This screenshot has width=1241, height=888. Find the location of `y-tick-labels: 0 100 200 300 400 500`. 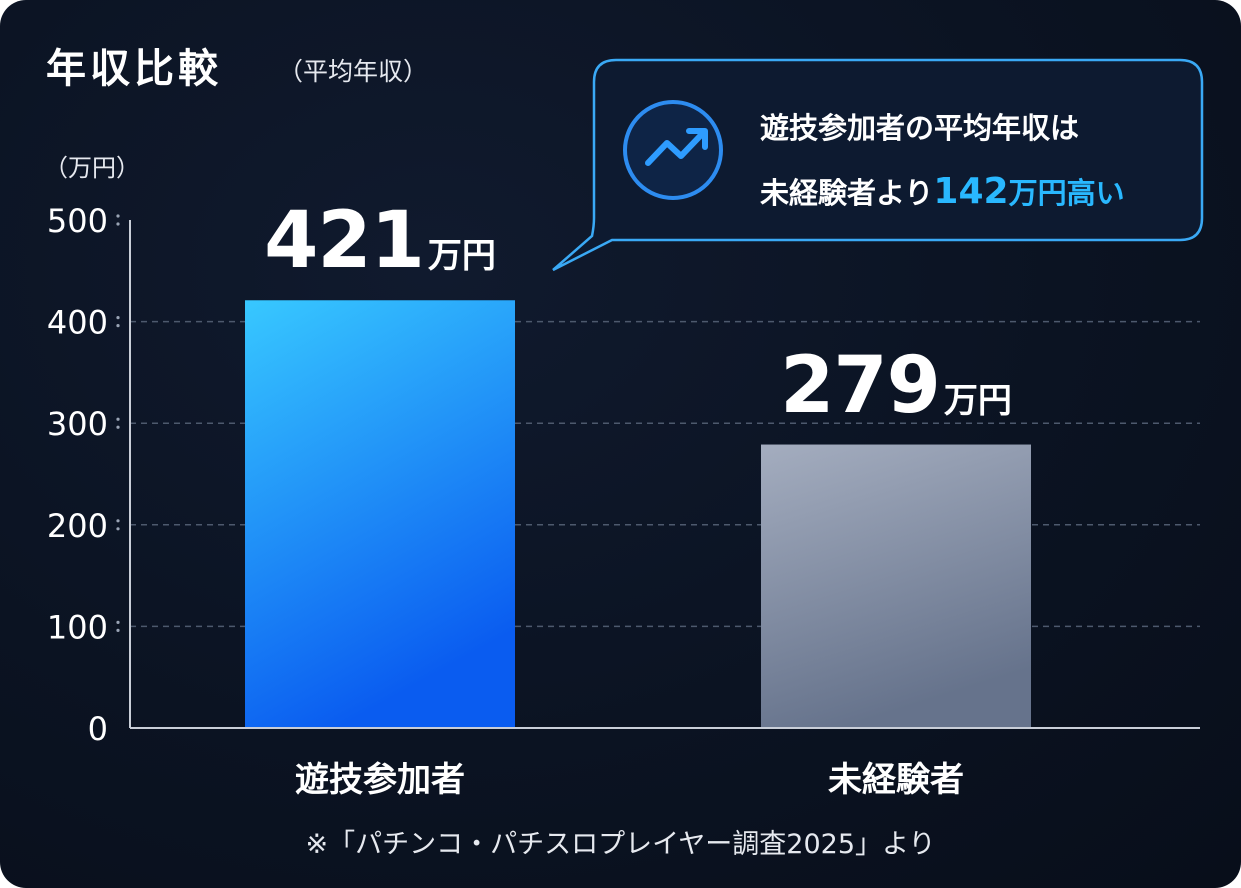

y-tick-labels: 0 100 200 300 400 500 is located at coordinates (83, 475).